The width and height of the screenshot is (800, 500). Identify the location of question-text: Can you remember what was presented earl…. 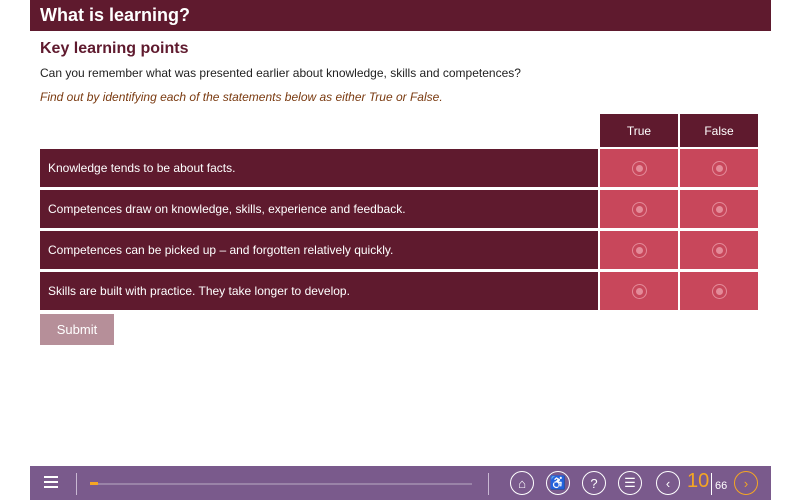
(280, 73).